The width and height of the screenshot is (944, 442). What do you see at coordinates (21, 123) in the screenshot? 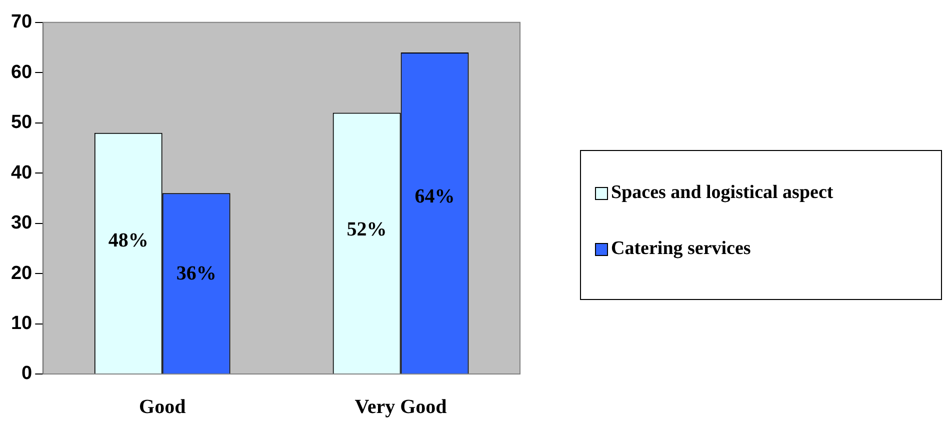
I see `y-tick-label: 50` at bounding box center [21, 123].